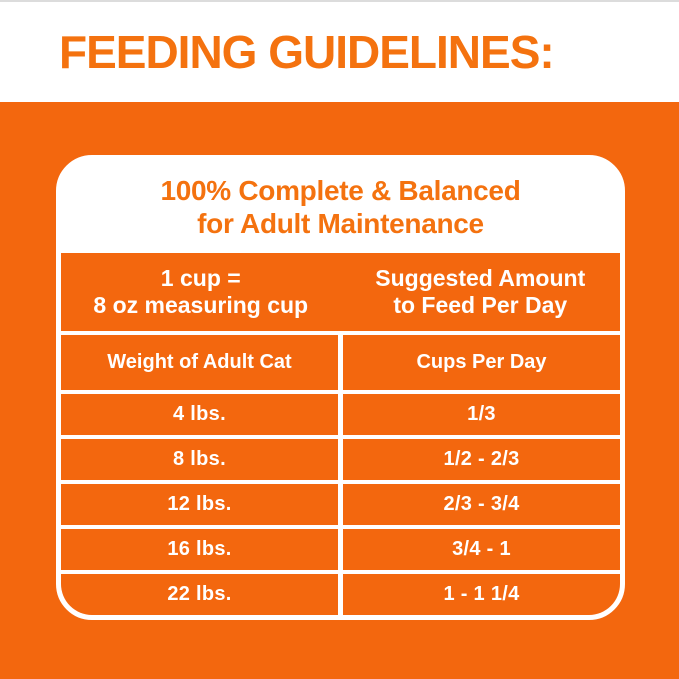  Describe the element at coordinates (340, 414) in the screenshot. I see `table-row: 4 lbs. 1/3` at that location.